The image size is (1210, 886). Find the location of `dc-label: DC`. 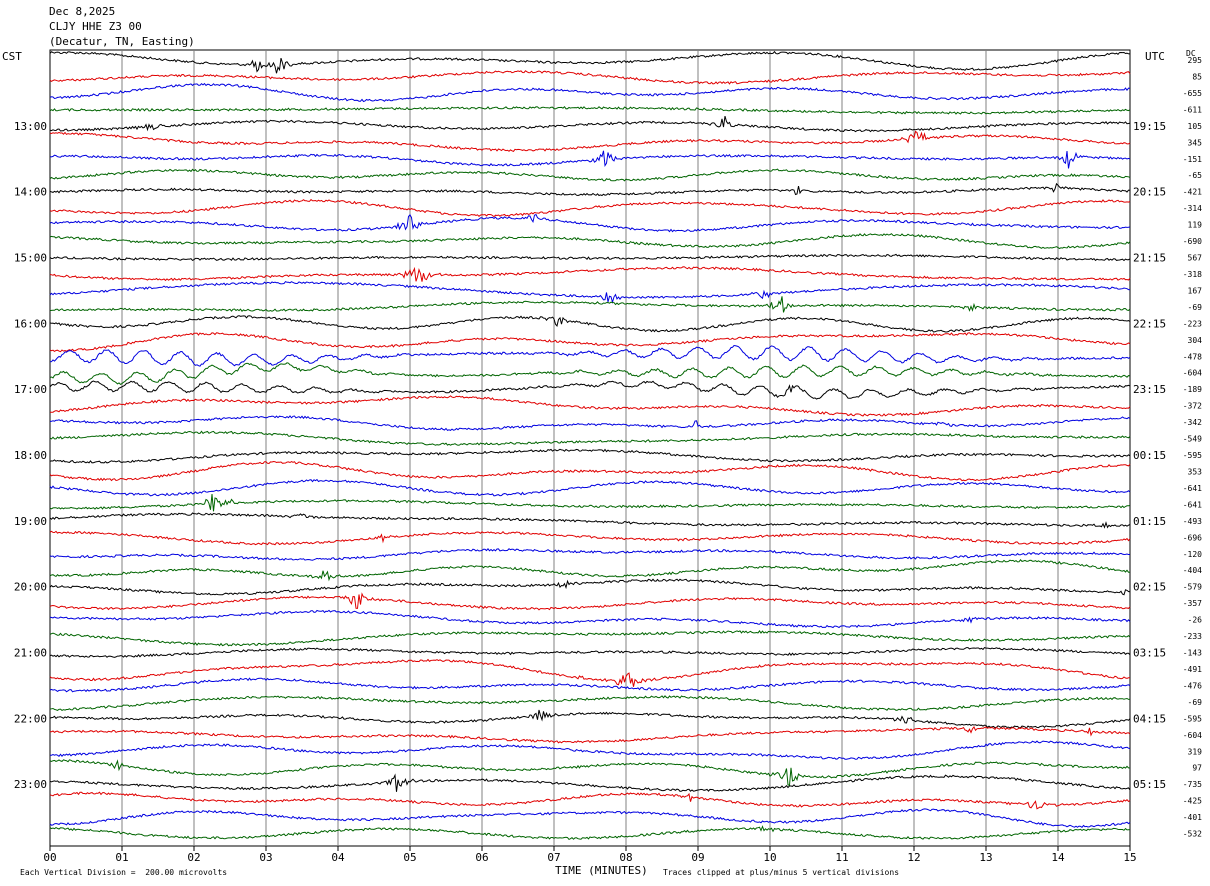

dc-label: DC is located at coordinates (1191, 53).